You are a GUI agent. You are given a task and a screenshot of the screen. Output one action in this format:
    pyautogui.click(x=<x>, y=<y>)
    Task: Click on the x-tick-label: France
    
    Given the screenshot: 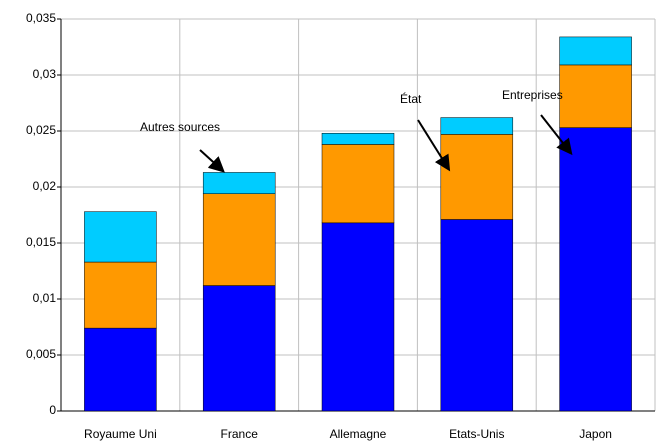 What is the action you would take?
    pyautogui.click(x=240, y=434)
    